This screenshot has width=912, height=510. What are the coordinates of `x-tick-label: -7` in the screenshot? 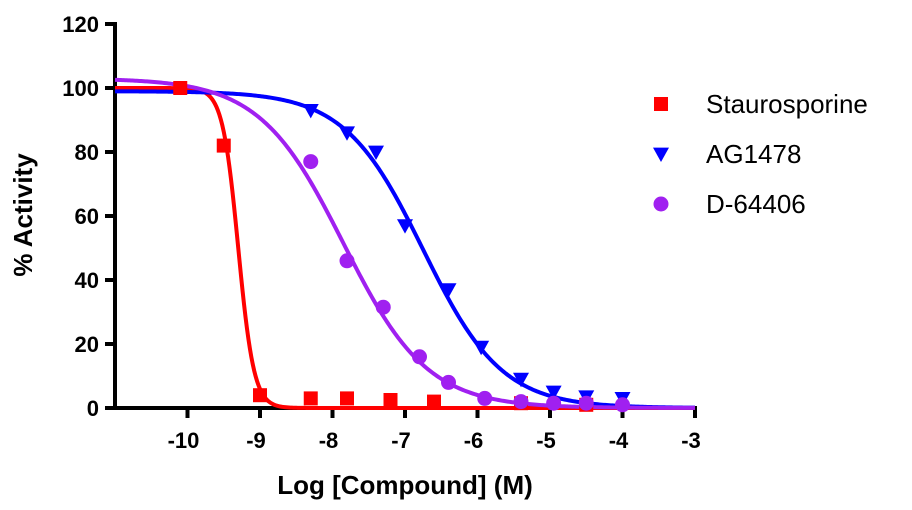 It's located at (401, 440).